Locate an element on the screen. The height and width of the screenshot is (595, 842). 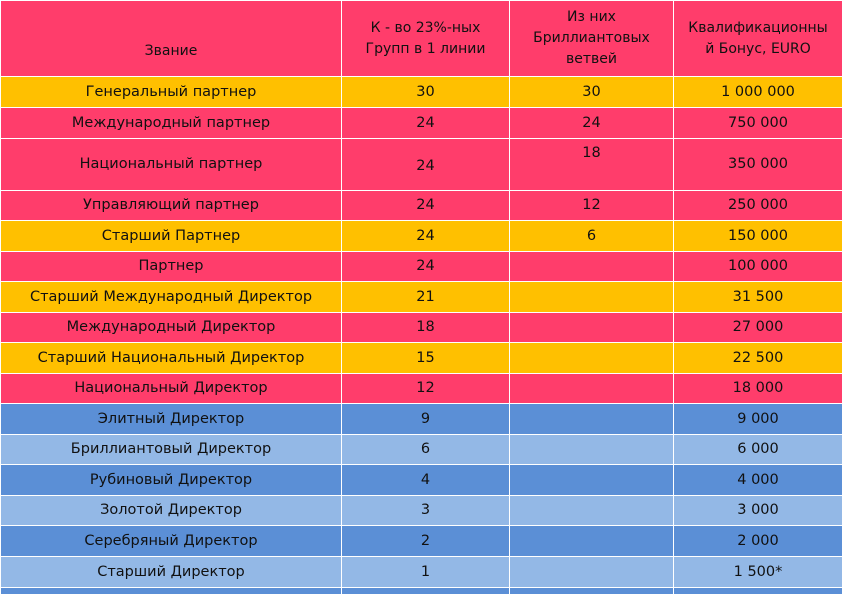
table-row-cut is located at coordinates (421, 591).